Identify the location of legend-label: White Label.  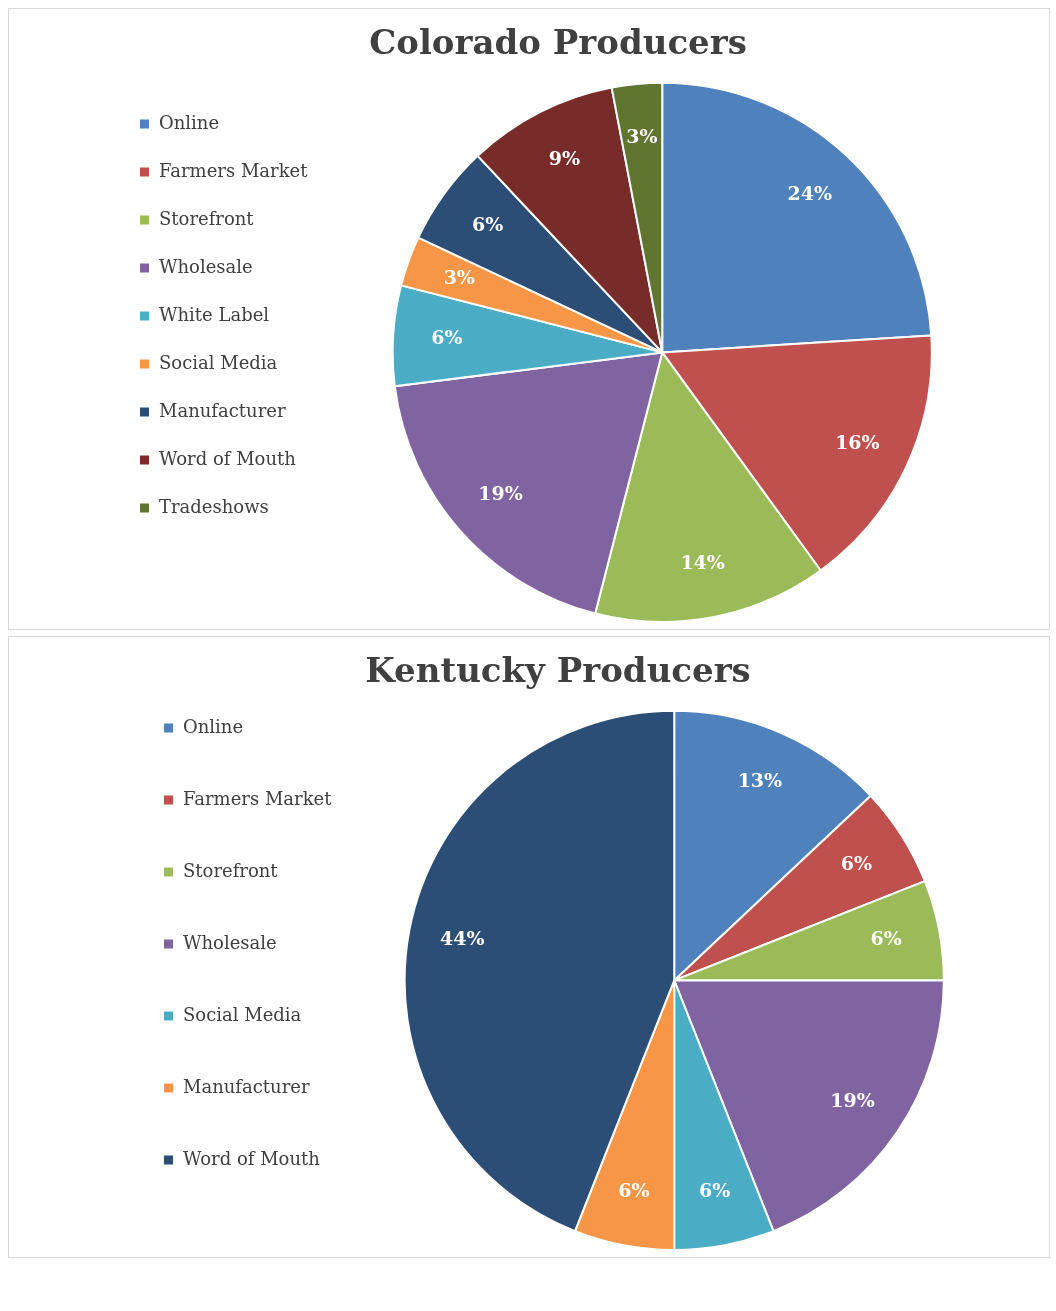
(214, 314).